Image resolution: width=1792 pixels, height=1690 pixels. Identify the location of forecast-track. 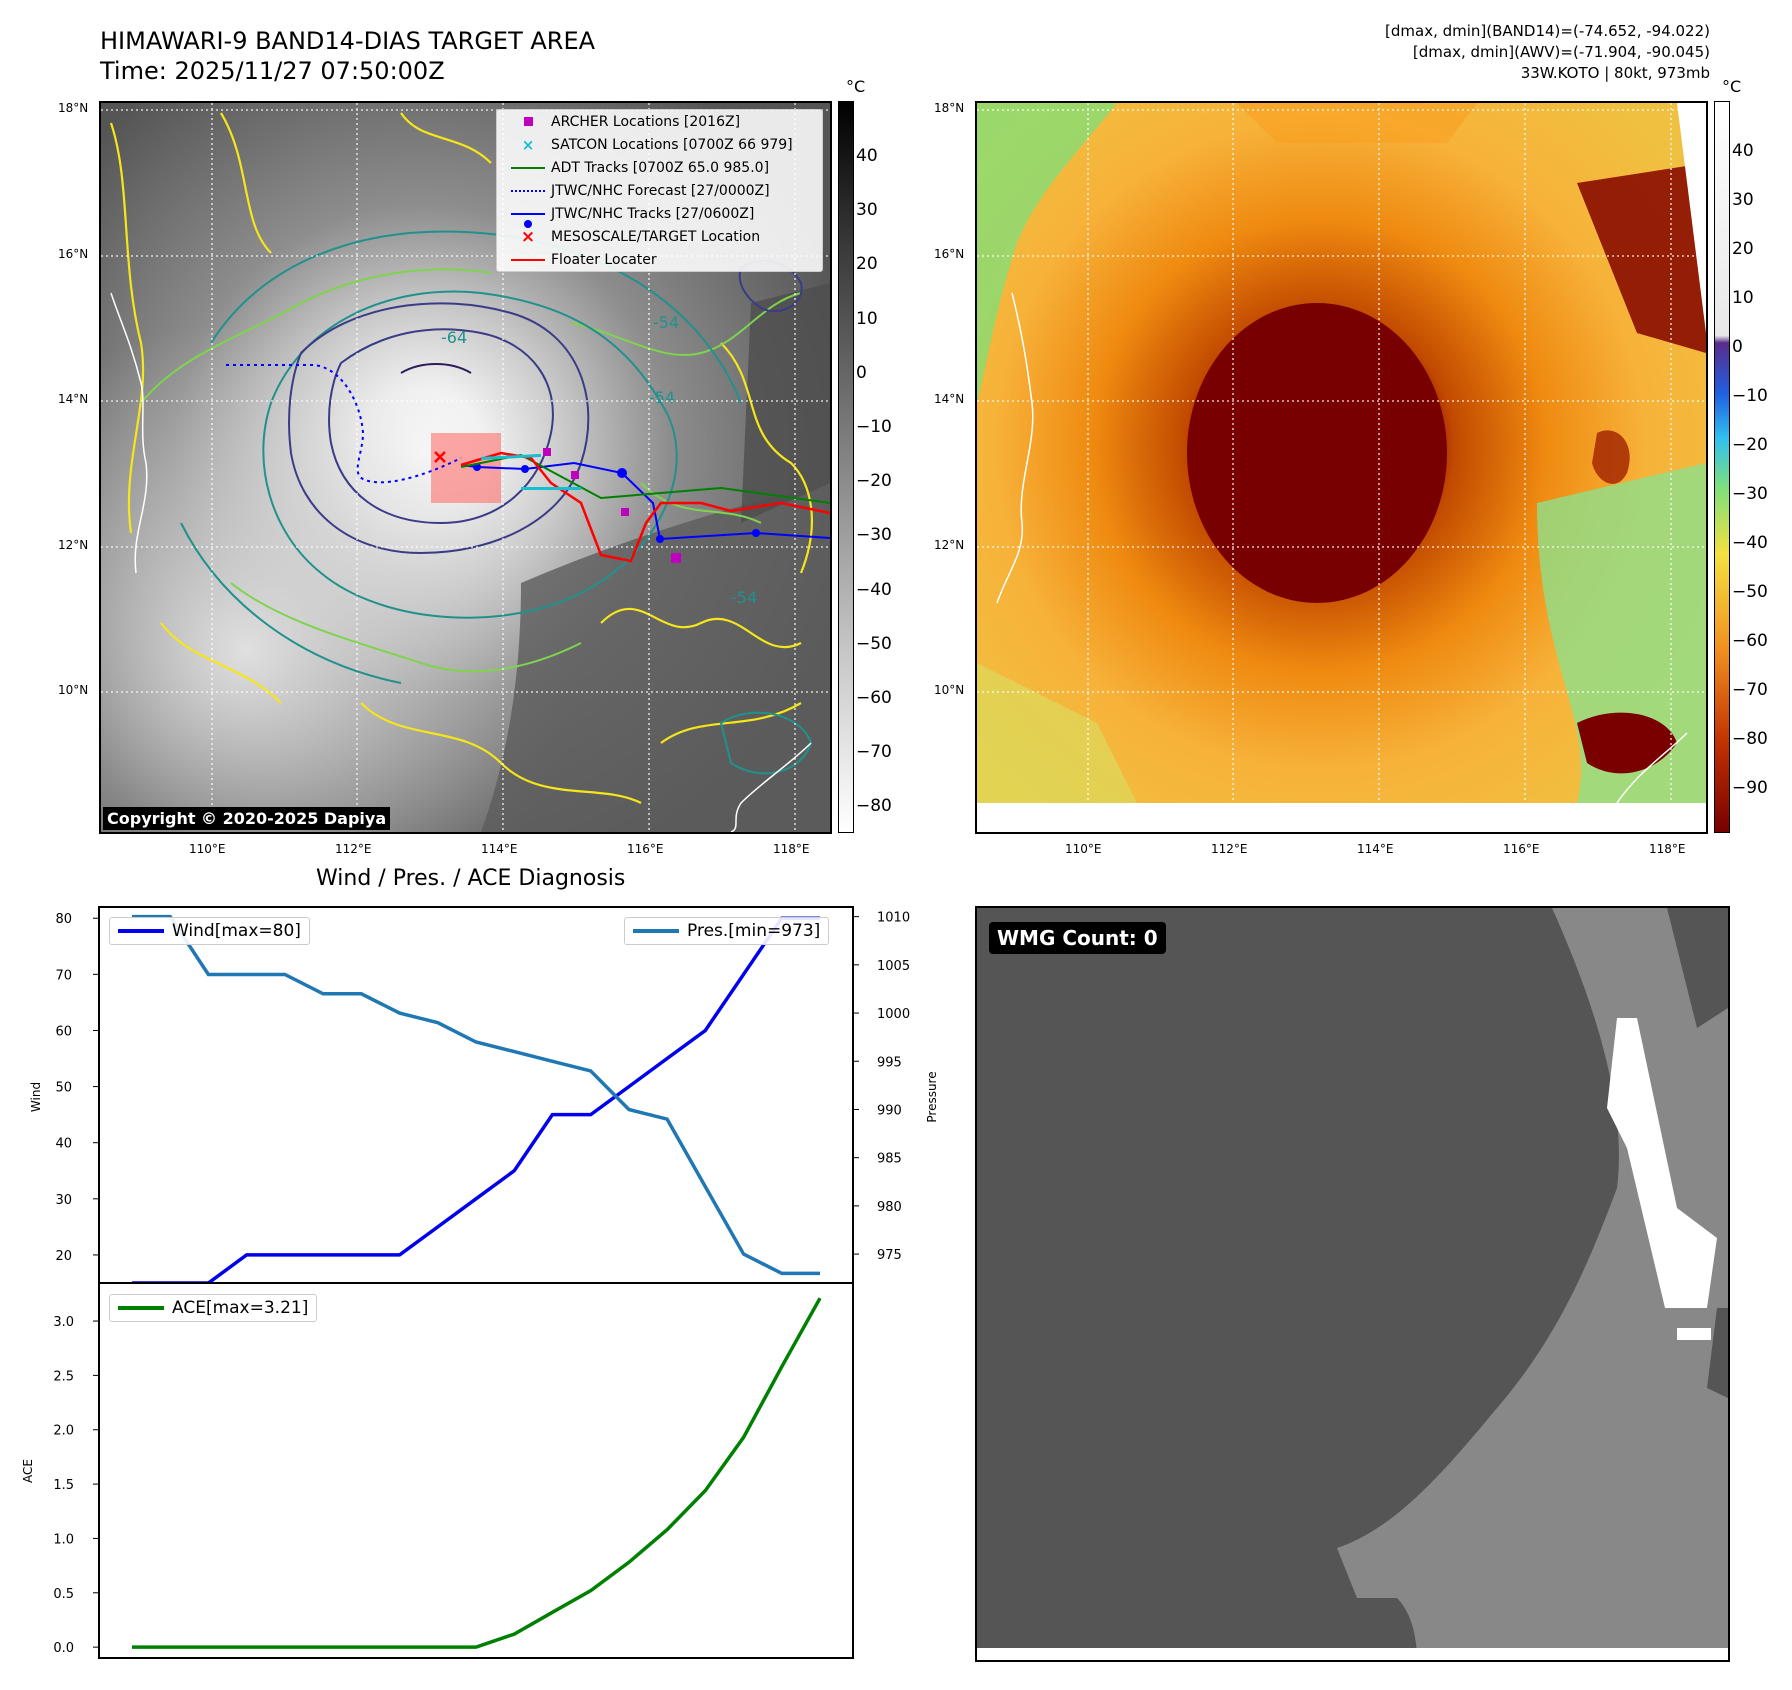
(344, 424).